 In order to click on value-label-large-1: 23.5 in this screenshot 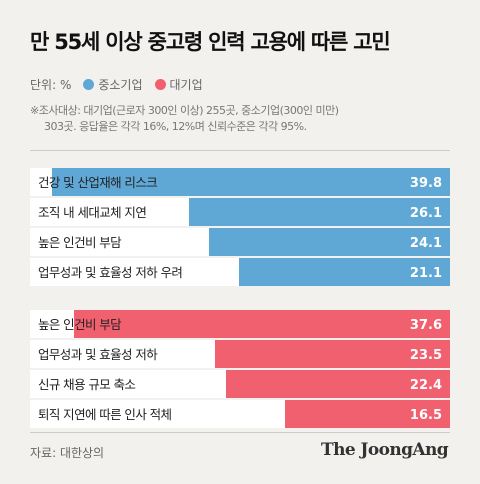, I will do `click(426, 355)`.